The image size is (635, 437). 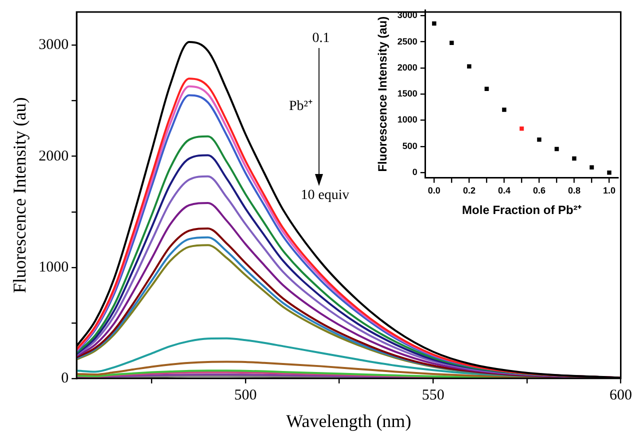 I want to click on annotation: Pb²⁺, so click(x=301, y=106).